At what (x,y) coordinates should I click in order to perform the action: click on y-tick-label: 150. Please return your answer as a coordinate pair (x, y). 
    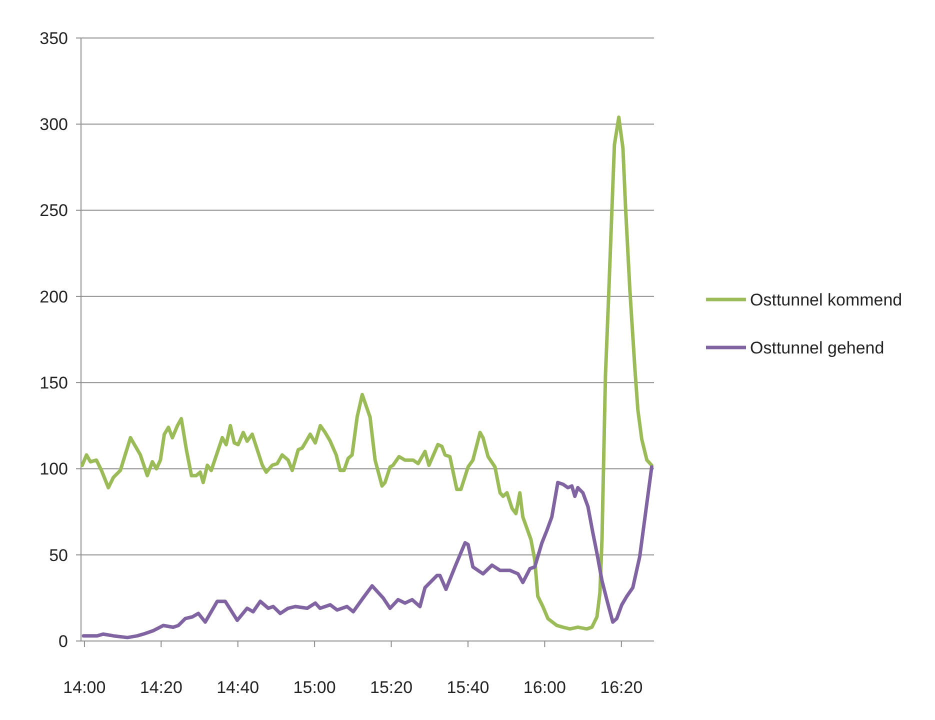
    Looking at the image, I should click on (54, 383).